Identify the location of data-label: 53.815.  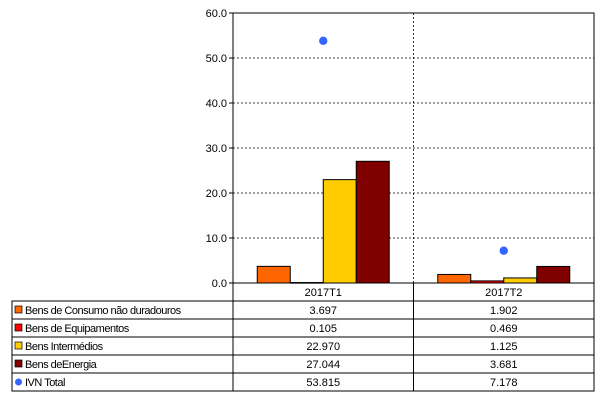
(323, 383).